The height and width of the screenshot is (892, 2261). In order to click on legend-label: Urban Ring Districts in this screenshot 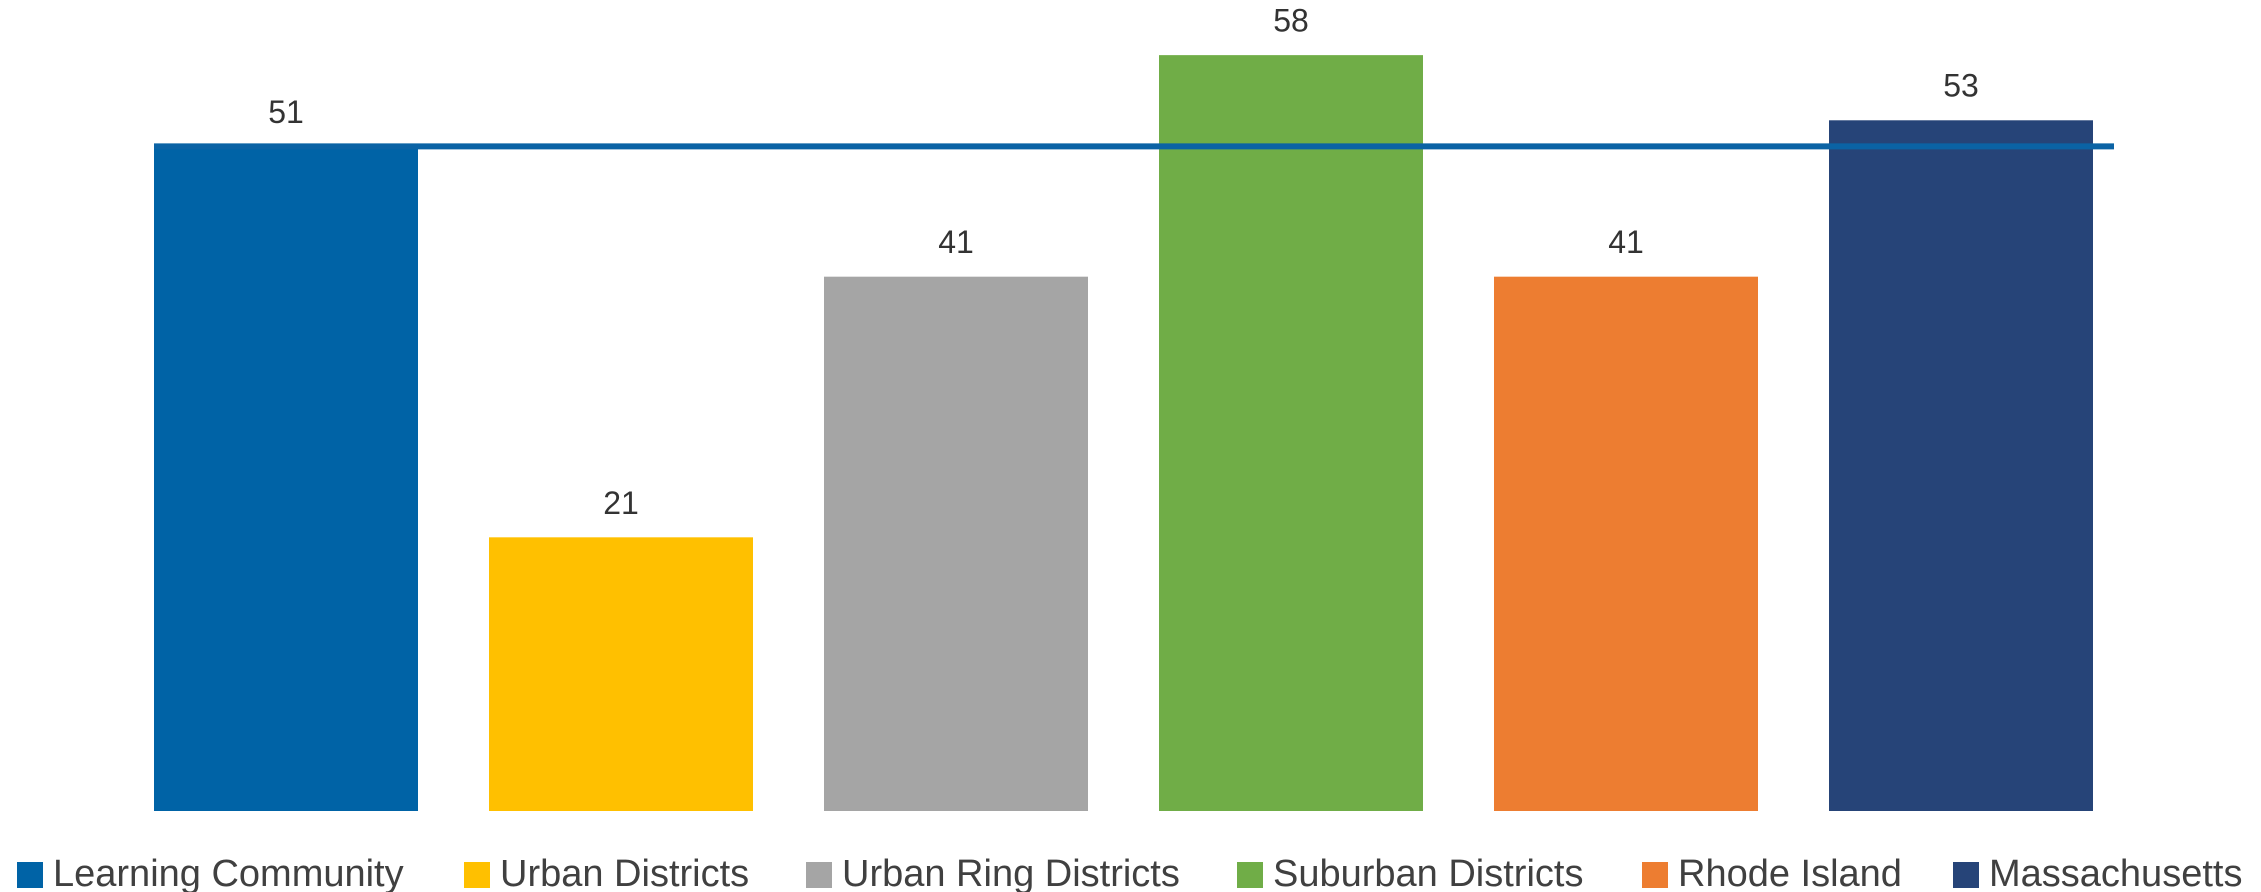, I will do `click(1011, 872)`.